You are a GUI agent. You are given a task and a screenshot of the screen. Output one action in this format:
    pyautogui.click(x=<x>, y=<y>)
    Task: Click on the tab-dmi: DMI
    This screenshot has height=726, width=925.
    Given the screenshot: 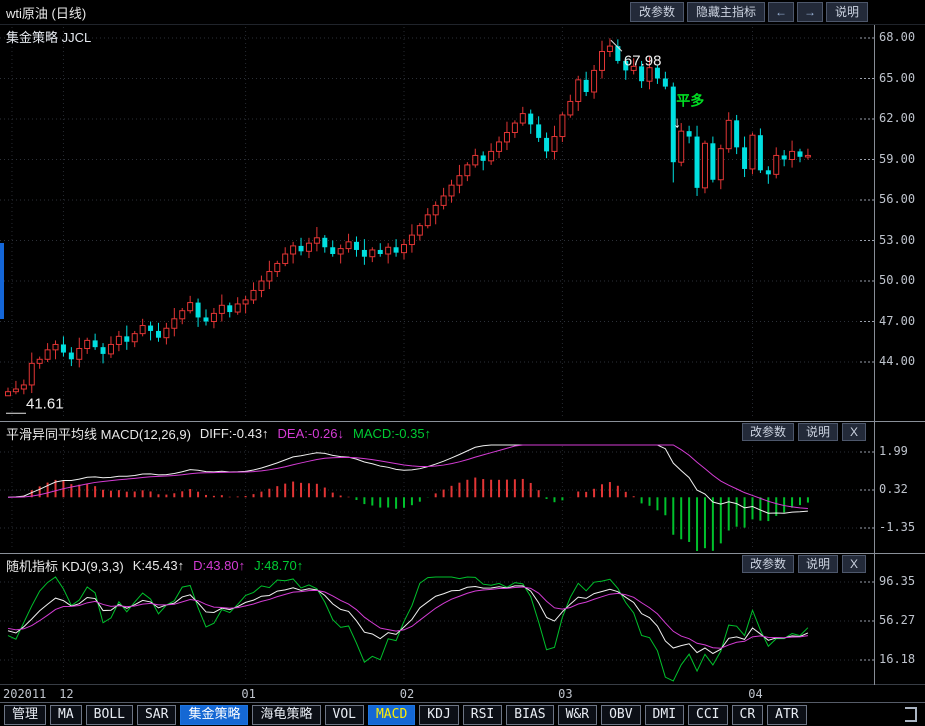 What is the action you would take?
    pyautogui.click(x=664, y=714)
    